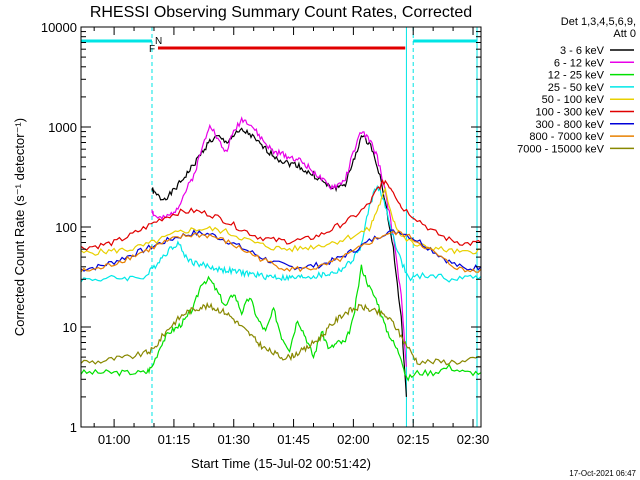 This screenshot has width=640, height=480. I want to click on legend-entry-label: 12 - 25 keV, so click(576, 76).